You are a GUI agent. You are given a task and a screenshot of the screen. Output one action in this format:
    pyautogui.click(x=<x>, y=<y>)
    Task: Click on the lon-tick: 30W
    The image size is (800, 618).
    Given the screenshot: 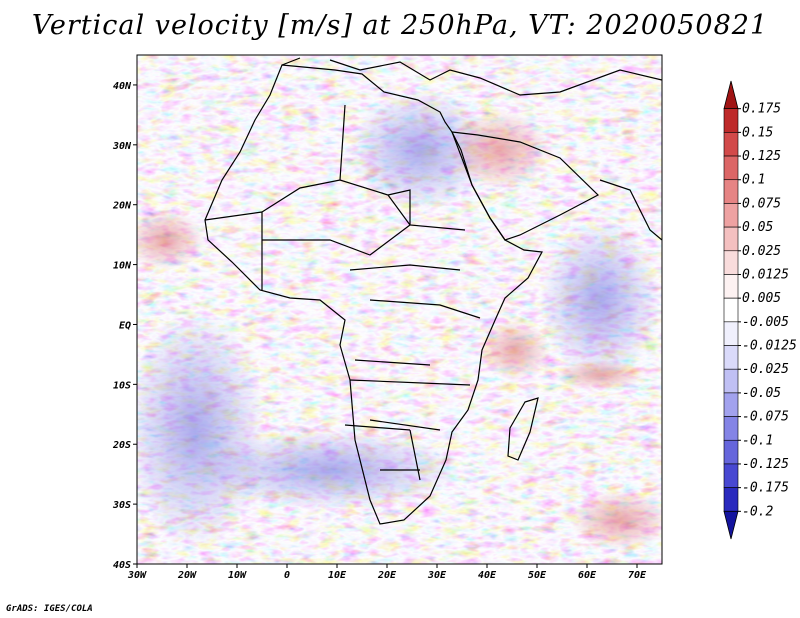 What is the action you would take?
    pyautogui.click(x=137, y=572)
    